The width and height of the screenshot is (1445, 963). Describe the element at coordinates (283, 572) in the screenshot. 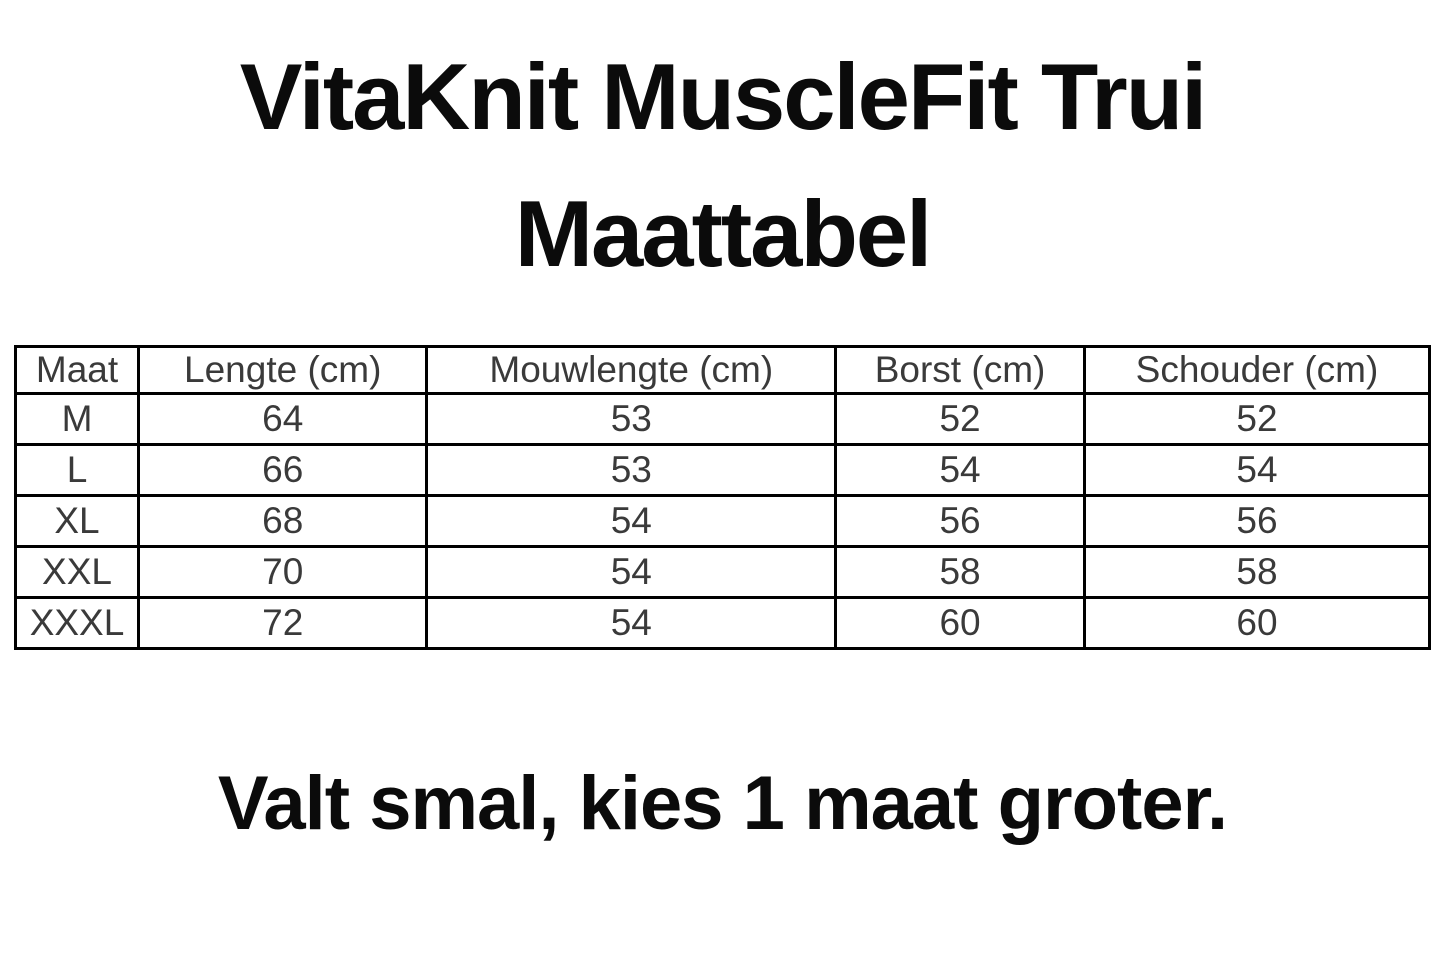

I see `size-value-cell: 70` at that location.